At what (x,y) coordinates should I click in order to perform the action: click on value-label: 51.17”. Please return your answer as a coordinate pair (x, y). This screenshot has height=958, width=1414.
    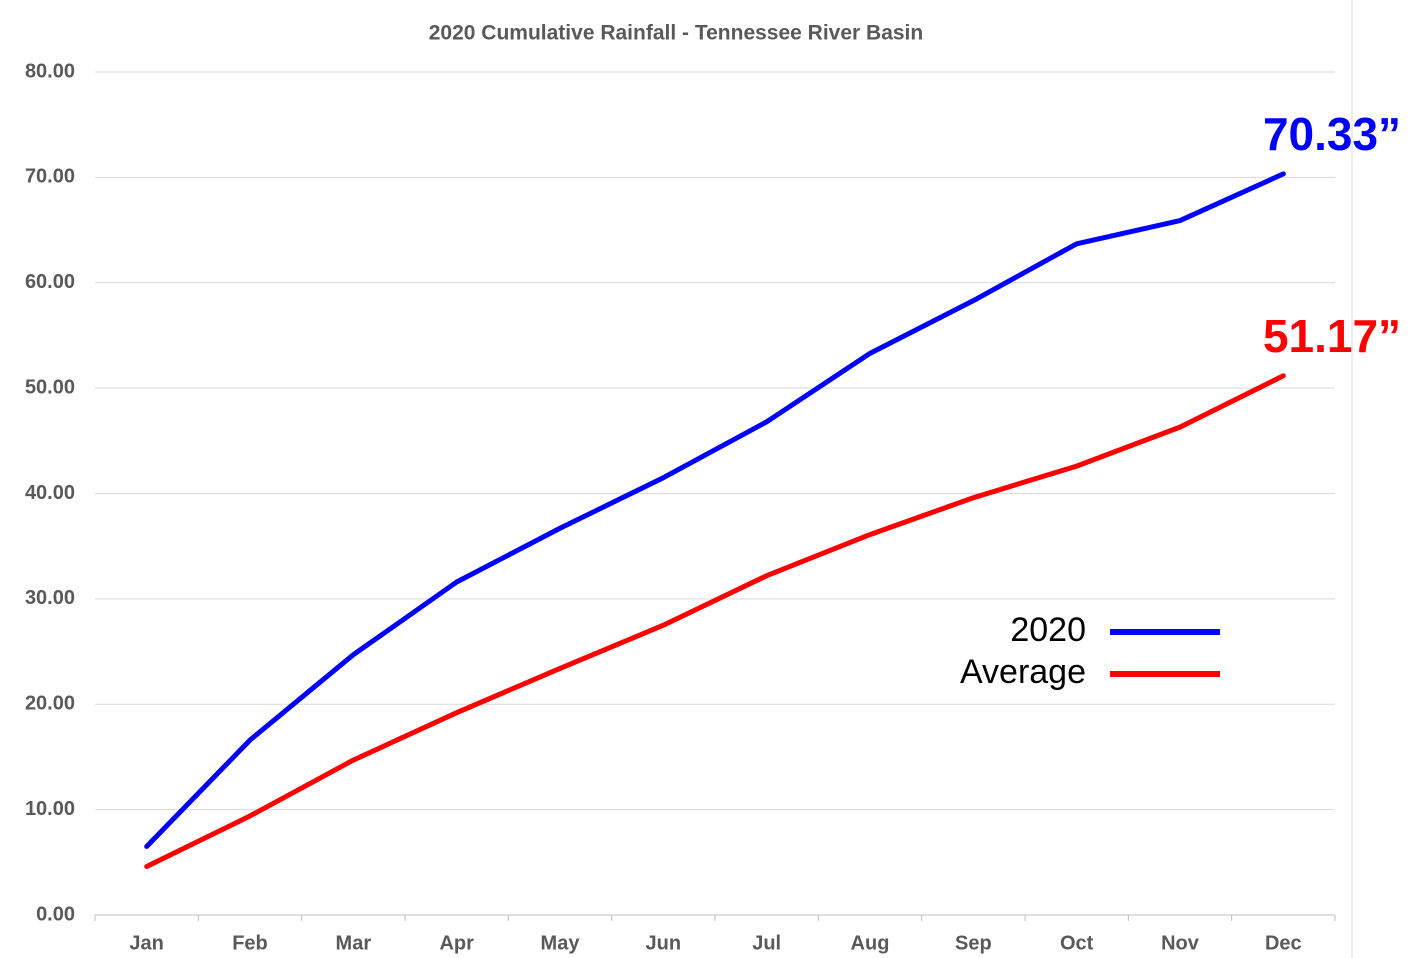
    Looking at the image, I should click on (1332, 336).